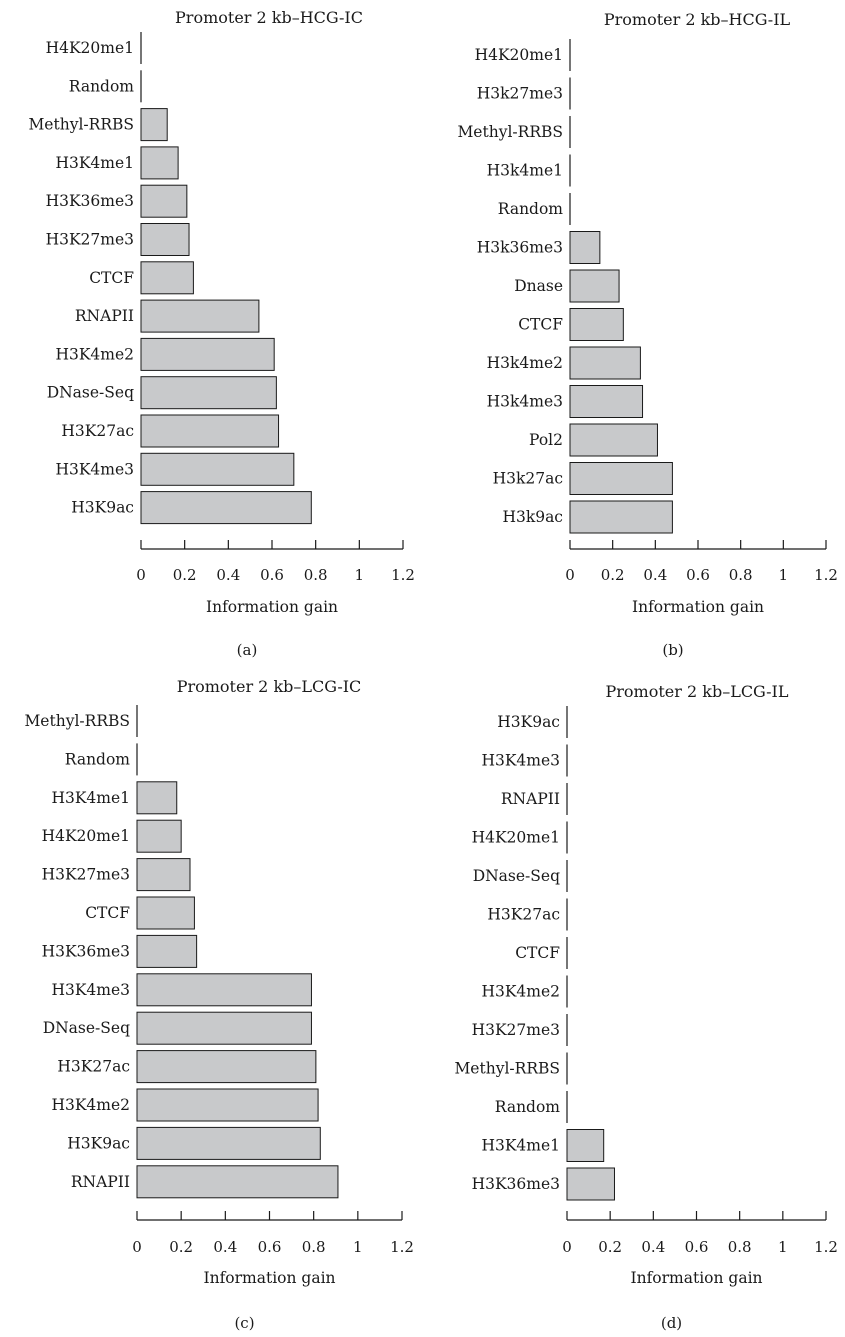  What do you see at coordinates (269, 17) in the screenshot?
I see `chart-title: Promoter 2 kb–HCG-IC` at bounding box center [269, 17].